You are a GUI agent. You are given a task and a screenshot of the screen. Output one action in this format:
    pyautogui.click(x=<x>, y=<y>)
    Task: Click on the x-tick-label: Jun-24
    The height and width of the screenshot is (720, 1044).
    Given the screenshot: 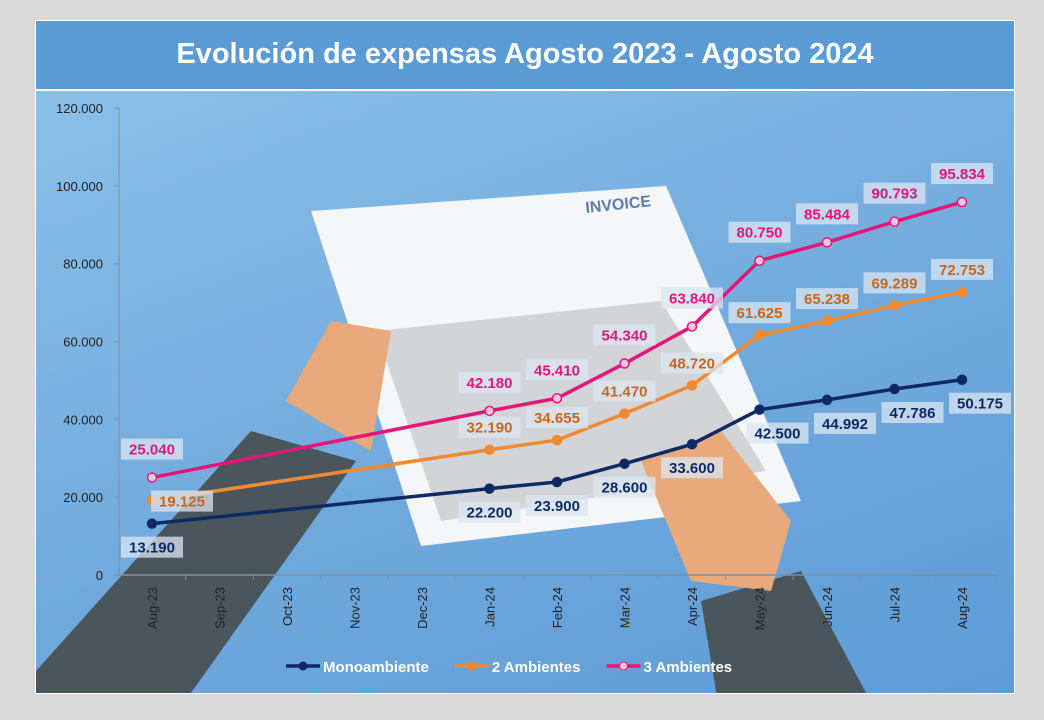 What is the action you would take?
    pyautogui.click(x=827, y=607)
    